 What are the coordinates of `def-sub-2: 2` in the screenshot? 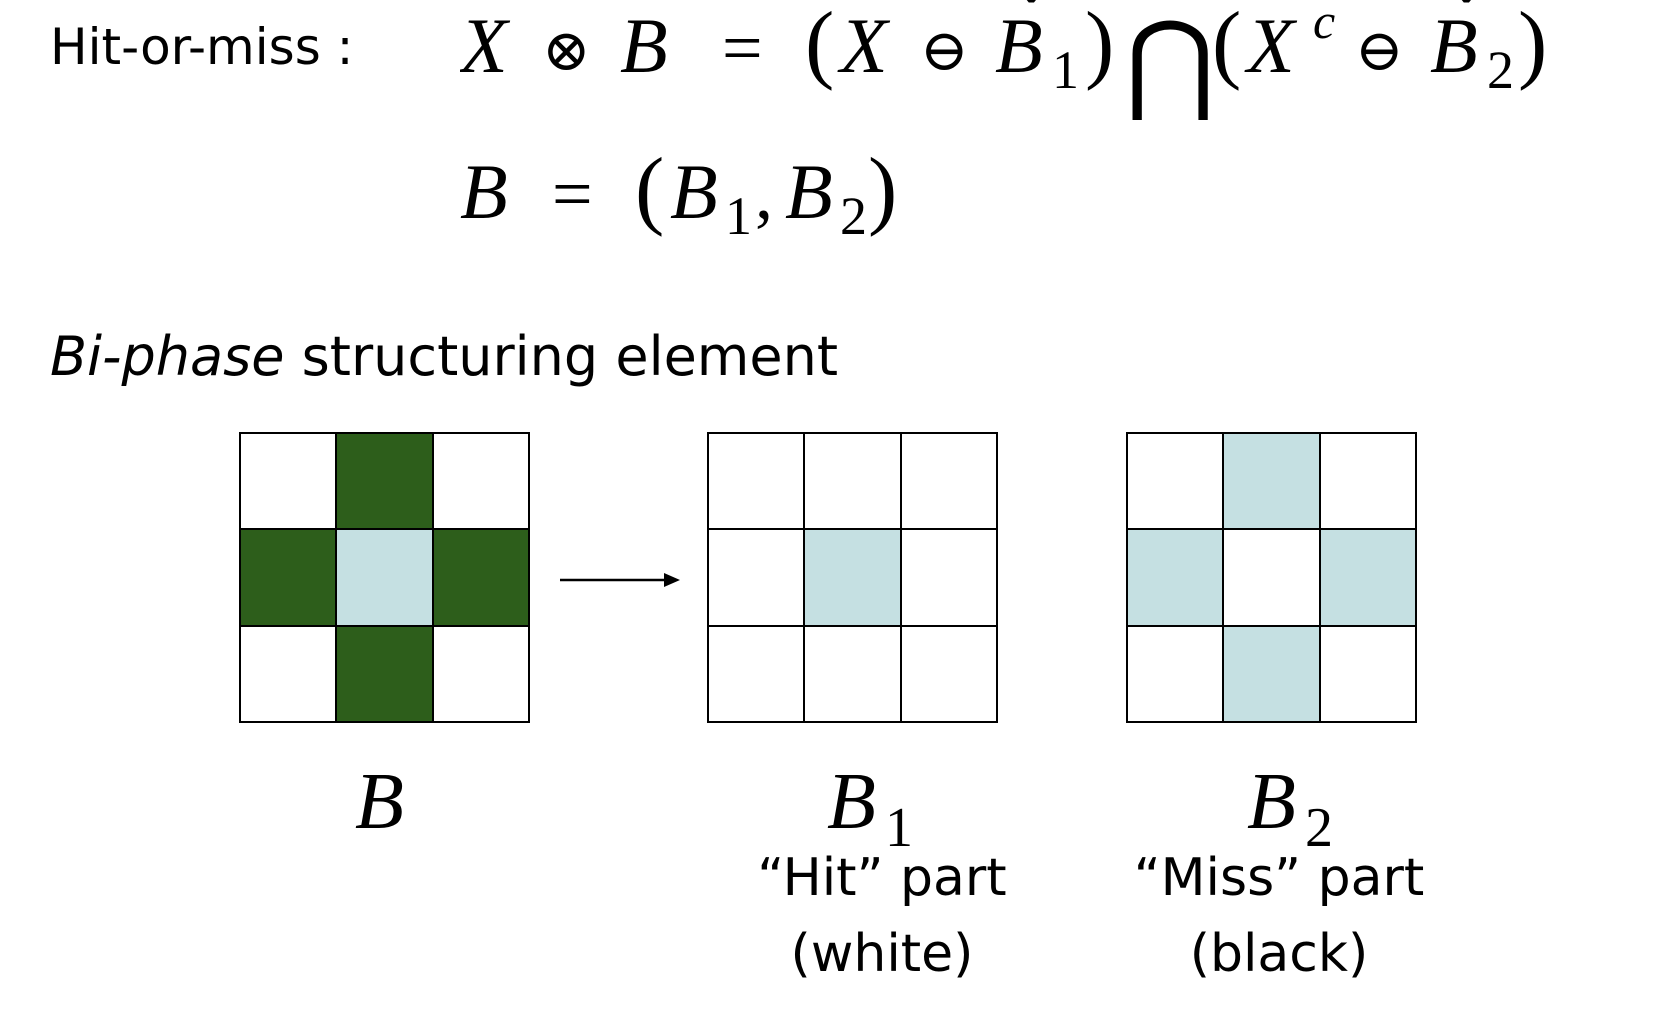 It's located at (853, 216).